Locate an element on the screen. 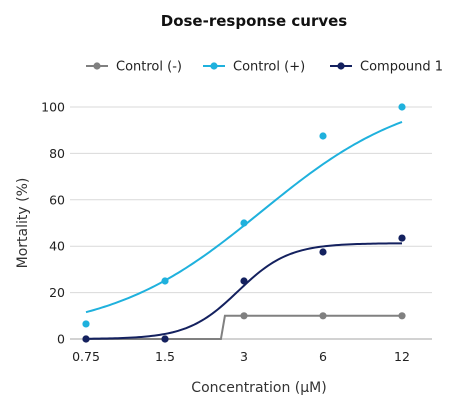 This screenshot has width=474, height=410. legend-label-2: Control (+) is located at coordinates (269, 67).